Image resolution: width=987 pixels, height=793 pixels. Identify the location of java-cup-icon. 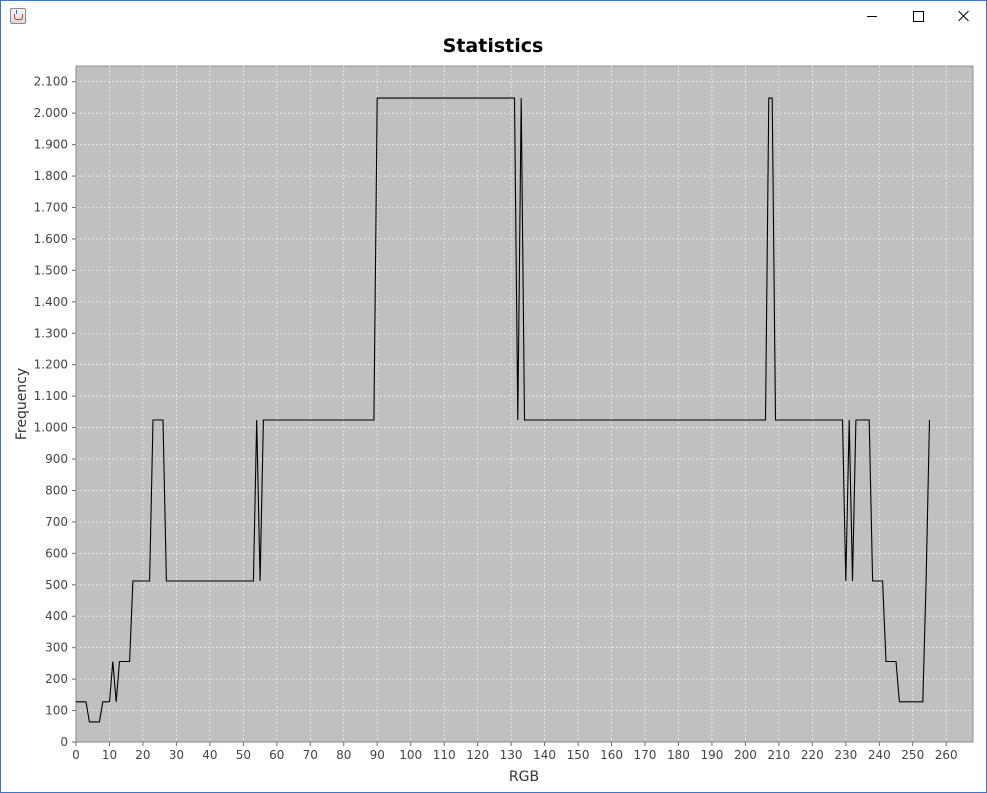
(18, 16).